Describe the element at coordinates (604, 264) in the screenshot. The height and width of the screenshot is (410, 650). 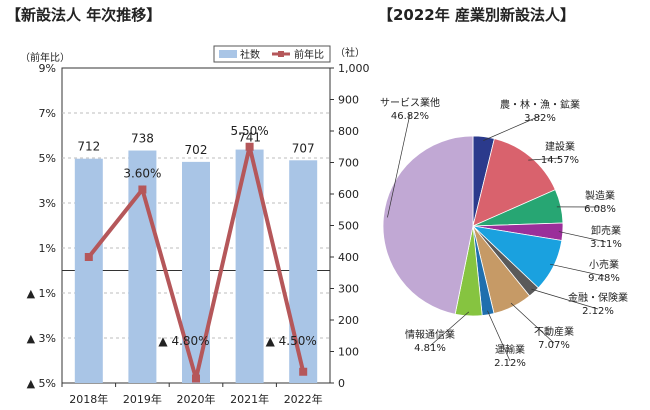
I see `pie-label: 小売業` at that location.